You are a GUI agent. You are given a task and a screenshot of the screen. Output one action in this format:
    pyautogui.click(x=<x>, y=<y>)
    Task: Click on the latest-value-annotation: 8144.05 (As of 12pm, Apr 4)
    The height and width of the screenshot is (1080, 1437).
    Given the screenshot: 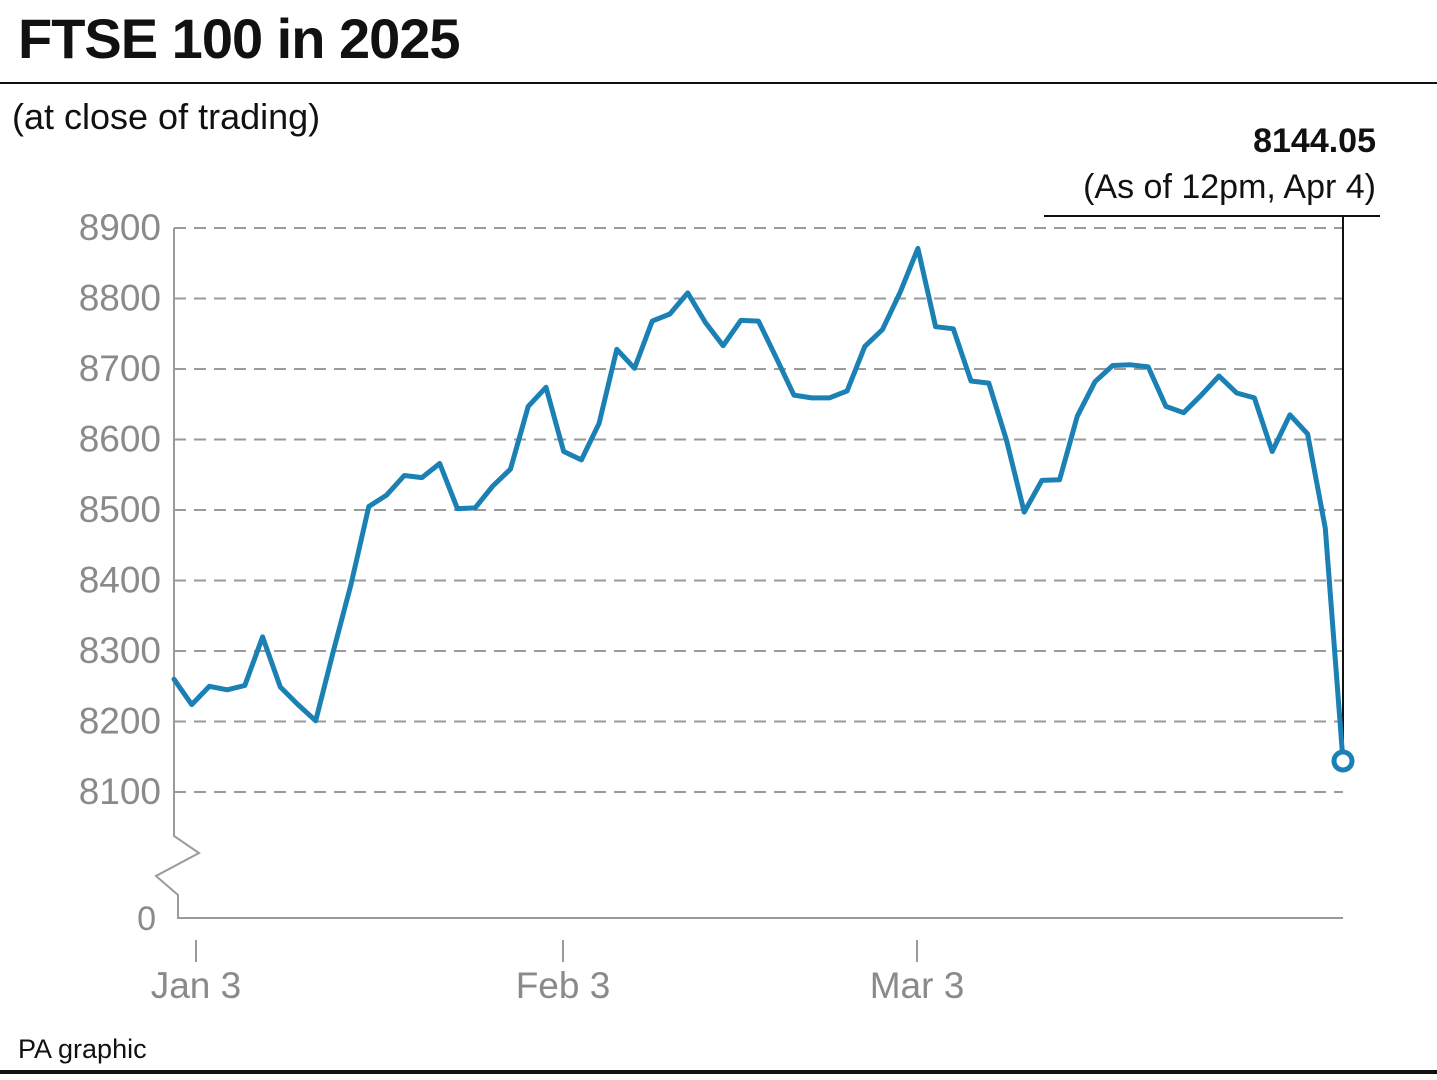 What is the action you would take?
    pyautogui.click(x=1212, y=436)
    